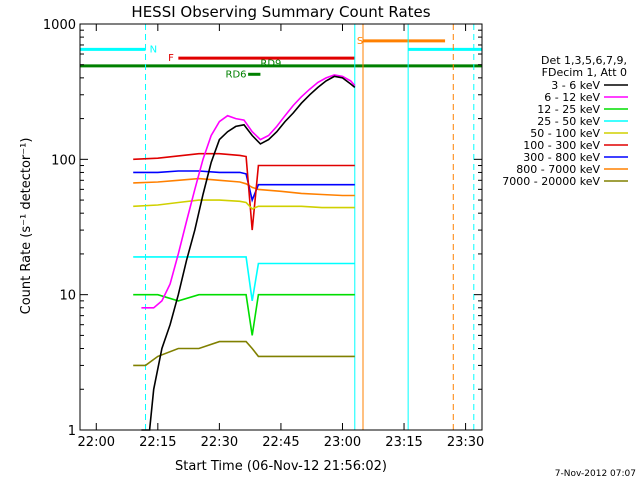 This screenshot has height=480, width=640. I want to click on series-line-800-7000-kev, so click(244, 187).